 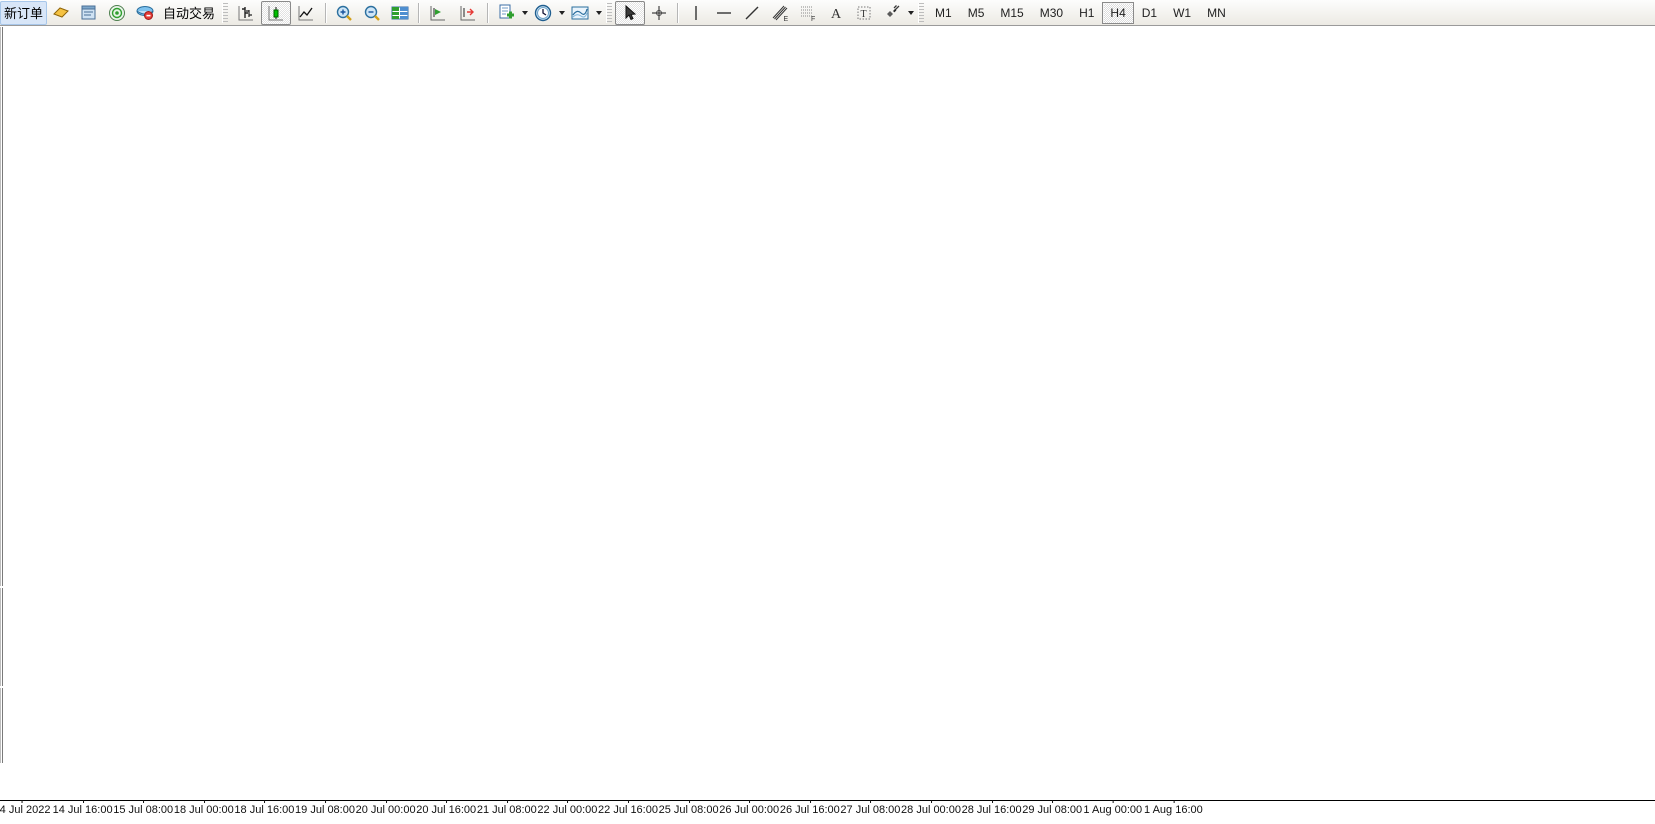 What do you see at coordinates (145, 13) in the screenshot?
I see `strategy-tester-icon` at bounding box center [145, 13].